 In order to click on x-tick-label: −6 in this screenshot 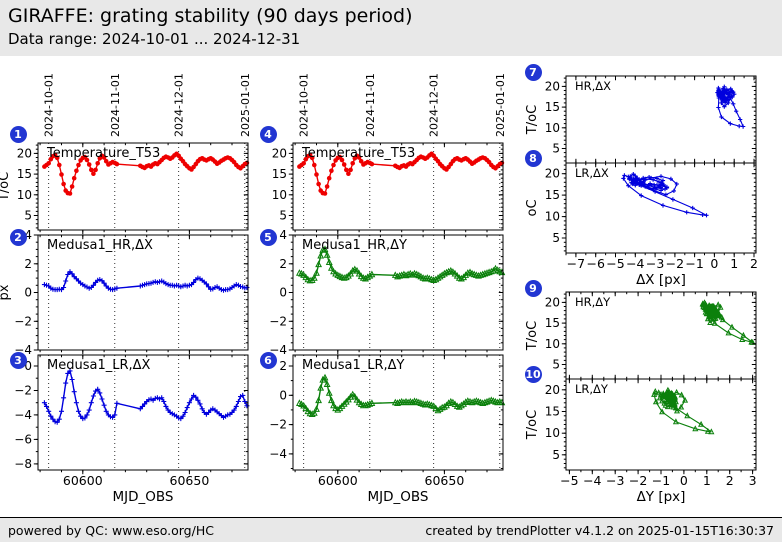, I will do `click(595, 263)`.